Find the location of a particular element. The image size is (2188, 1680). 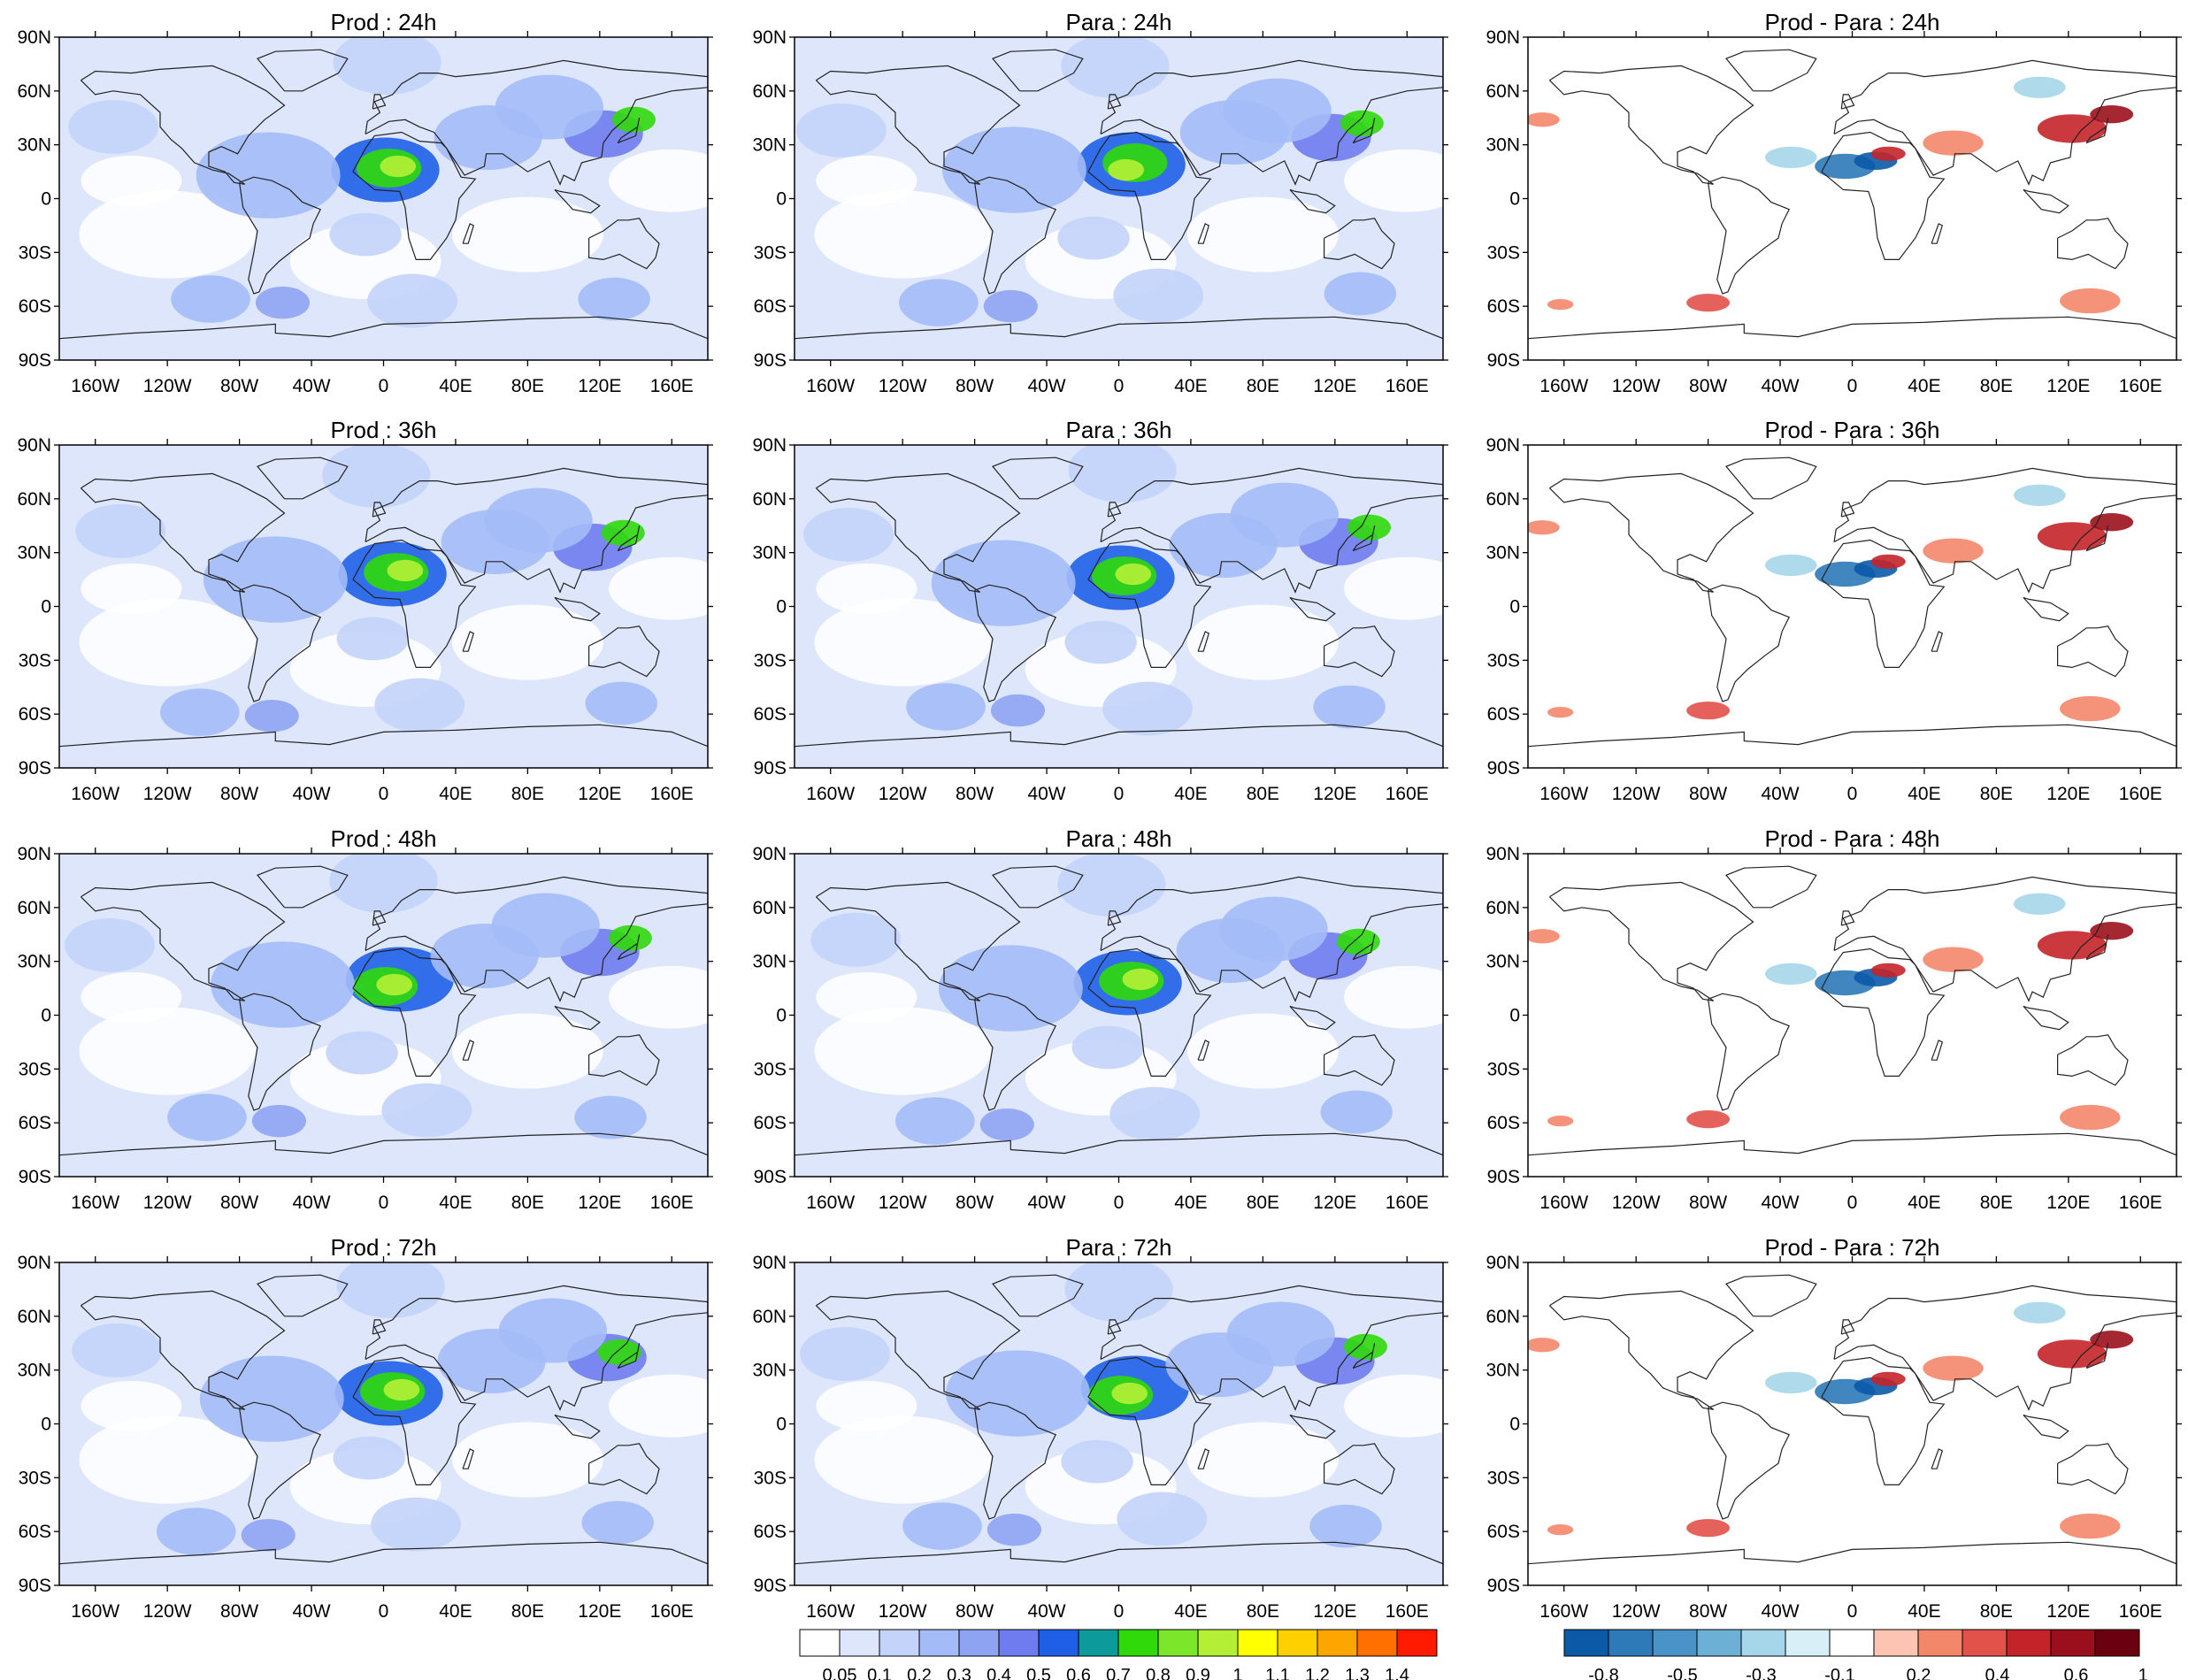

lon-label: 160W is located at coordinates (1563, 1611).